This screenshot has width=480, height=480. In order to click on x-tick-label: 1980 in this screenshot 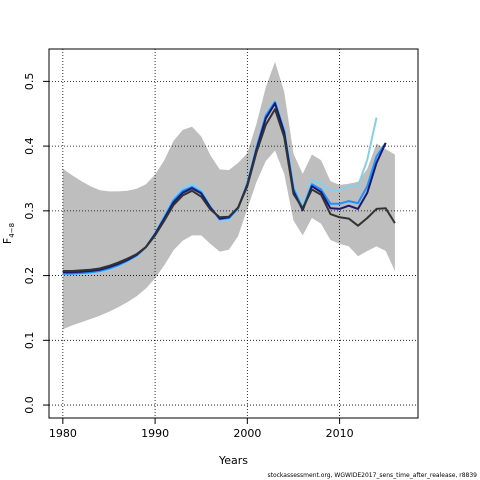, I will do `click(63, 433)`.